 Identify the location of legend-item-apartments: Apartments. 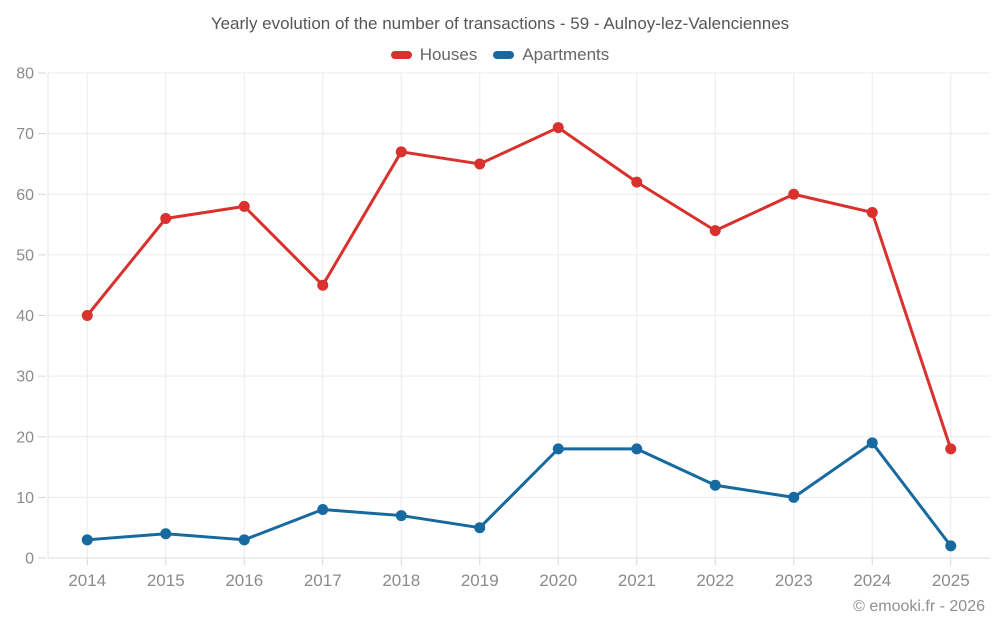
(551, 55).